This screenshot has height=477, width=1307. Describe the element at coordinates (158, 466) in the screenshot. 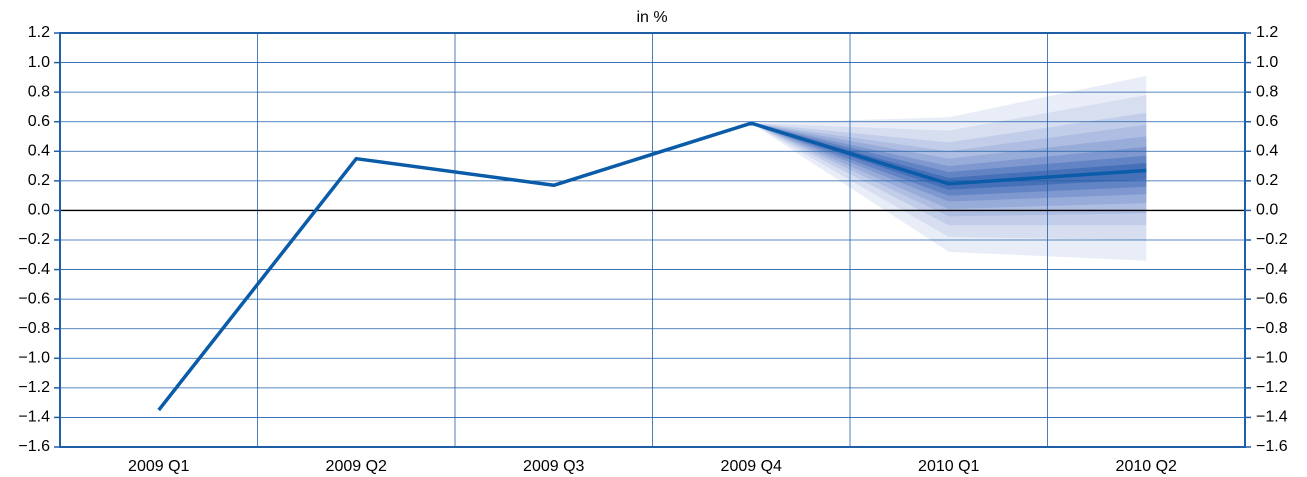

I see `x-tick-label: 2009 Q1` at that location.